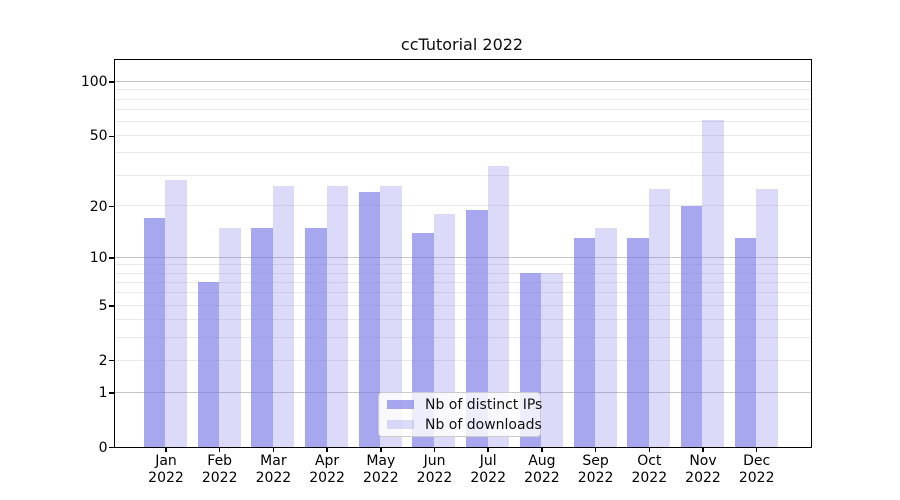 The height and width of the screenshot is (500, 900). I want to click on y-tick-label: 0, so click(103, 447).